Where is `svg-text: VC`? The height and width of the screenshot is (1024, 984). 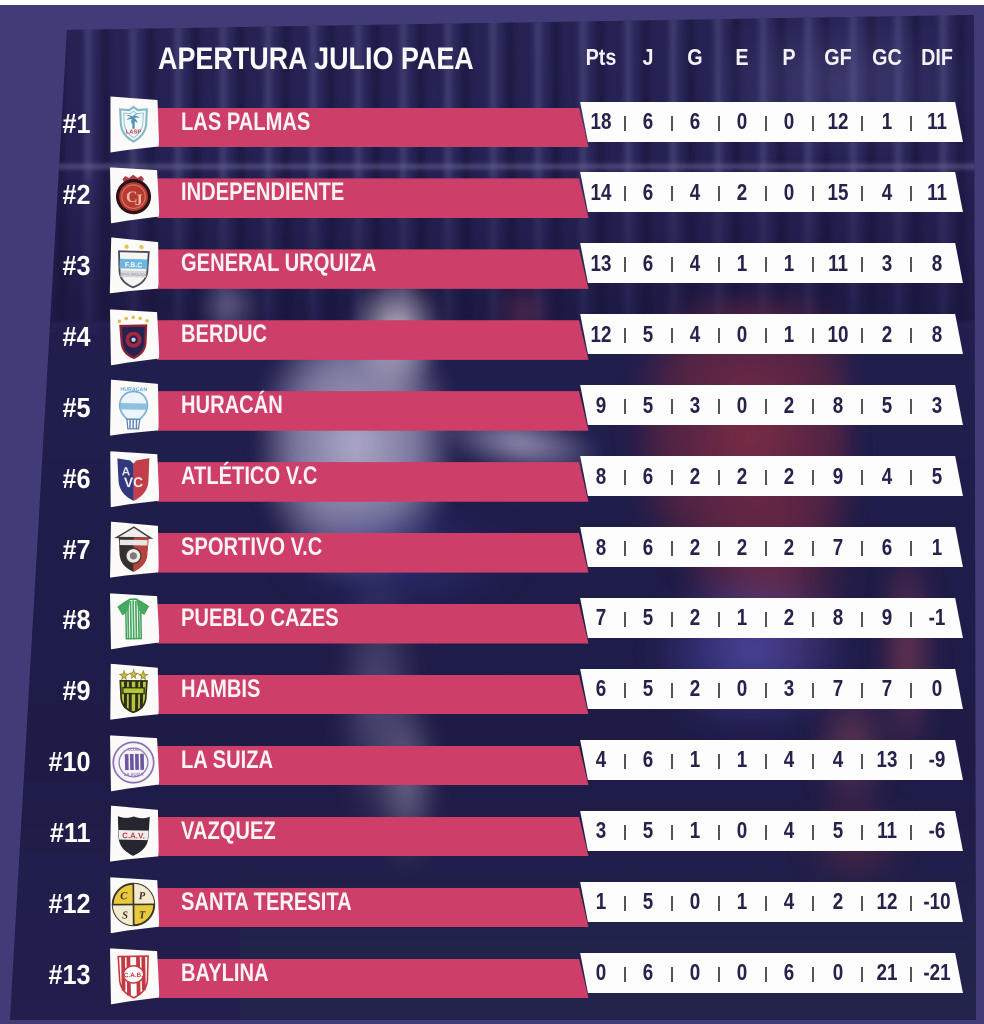 svg-text: VC is located at coordinates (133, 482).